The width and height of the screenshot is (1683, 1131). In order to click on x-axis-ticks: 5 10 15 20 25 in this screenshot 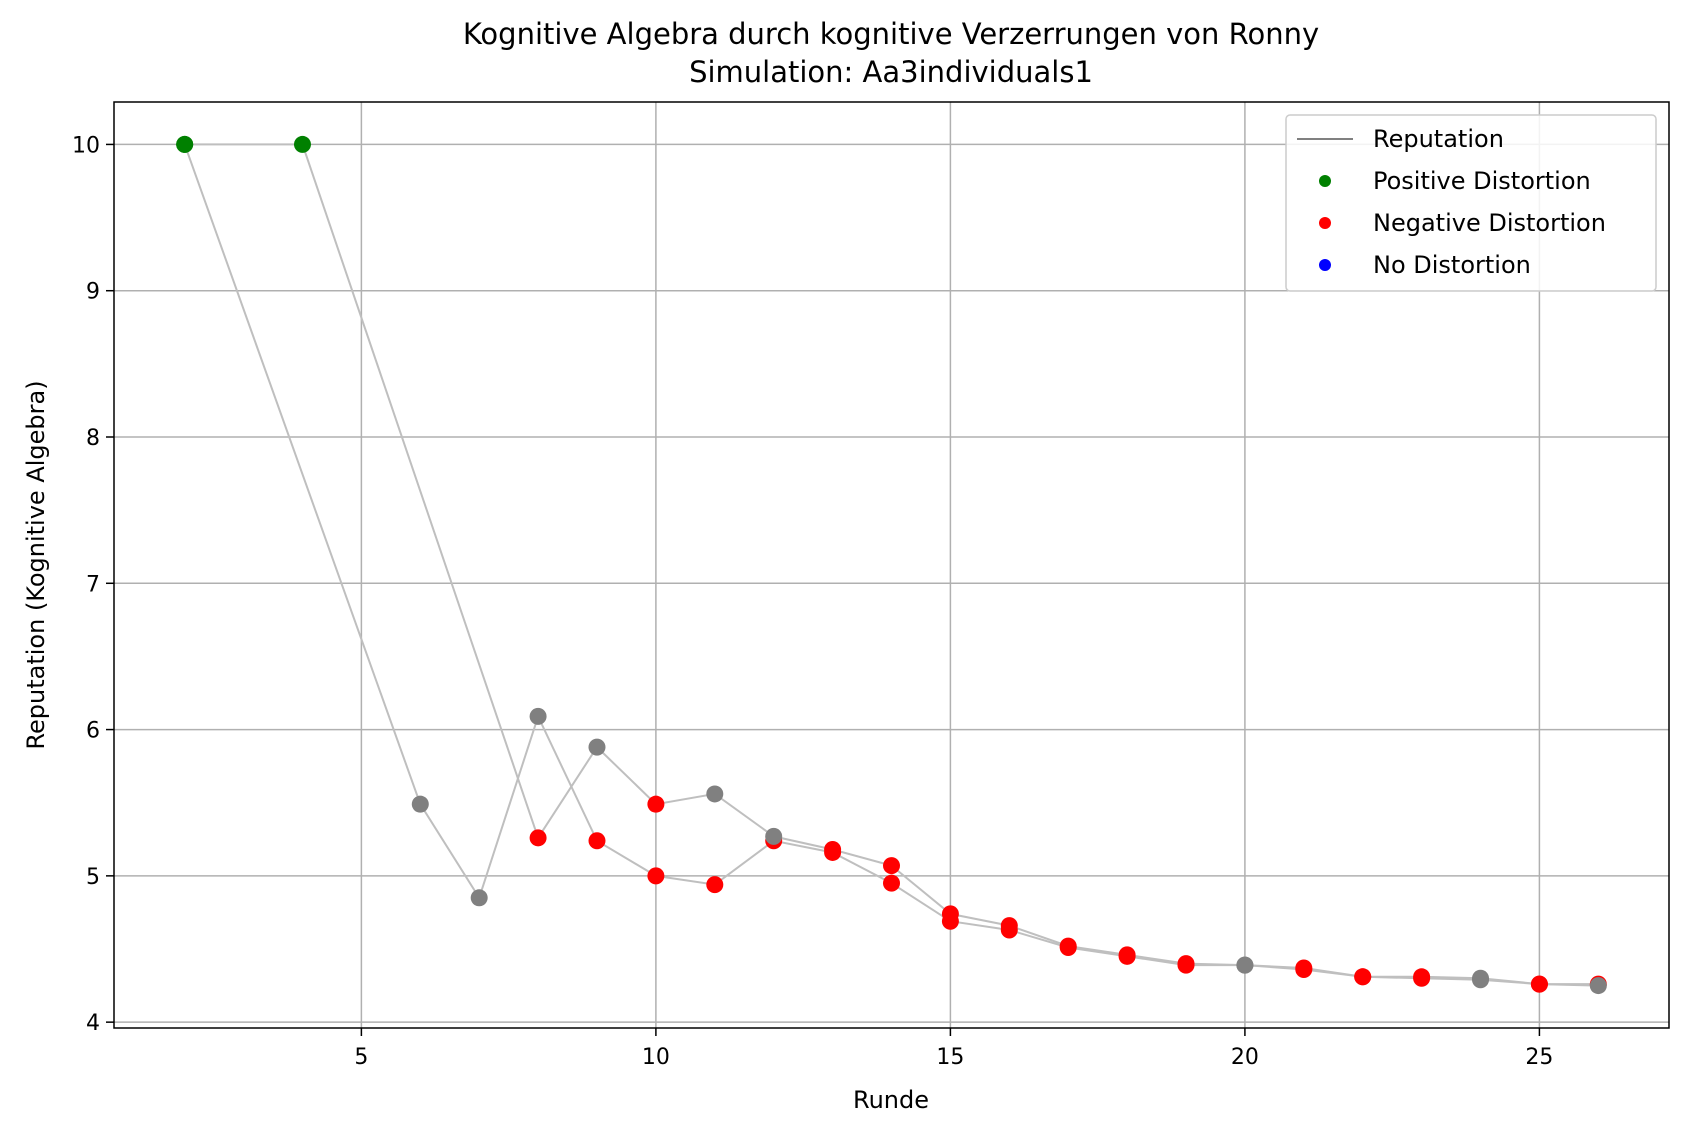, I will do `click(953, 1049)`.